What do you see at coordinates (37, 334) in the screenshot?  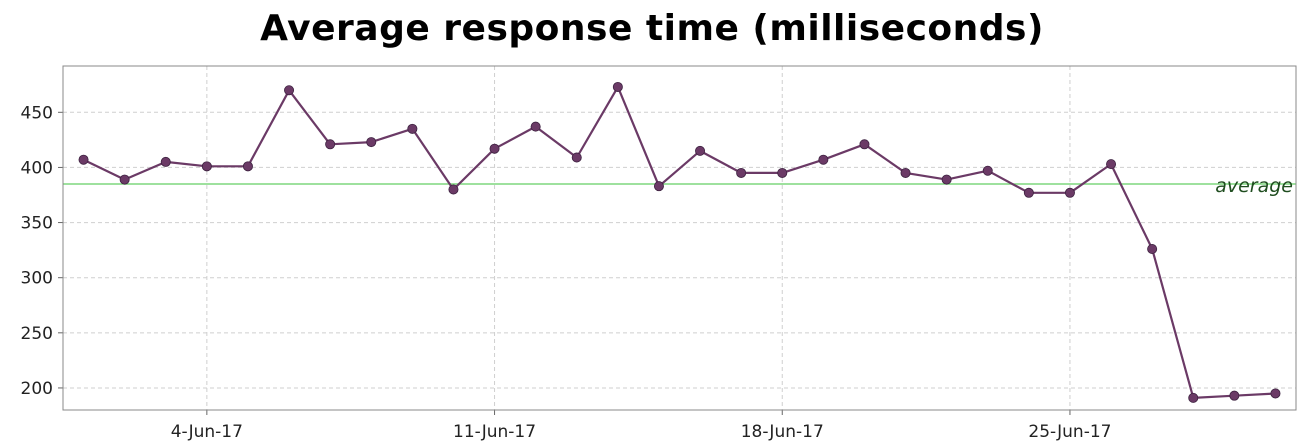 I see `y-tick-label: 250` at bounding box center [37, 334].